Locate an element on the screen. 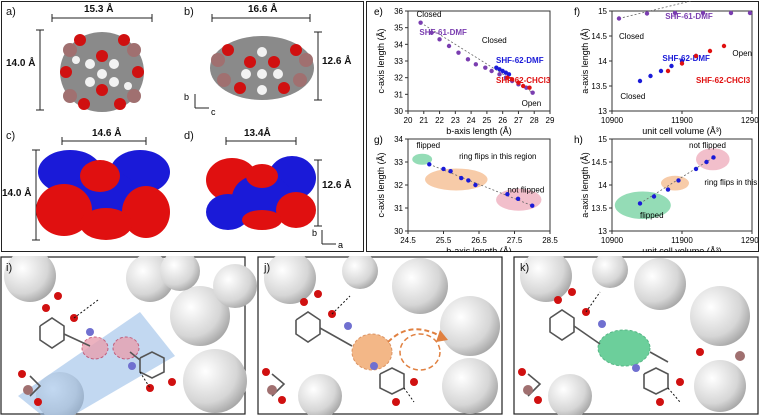 The height and width of the screenshot is (415, 760). chart-annotation: Open is located at coordinates (532, 103).